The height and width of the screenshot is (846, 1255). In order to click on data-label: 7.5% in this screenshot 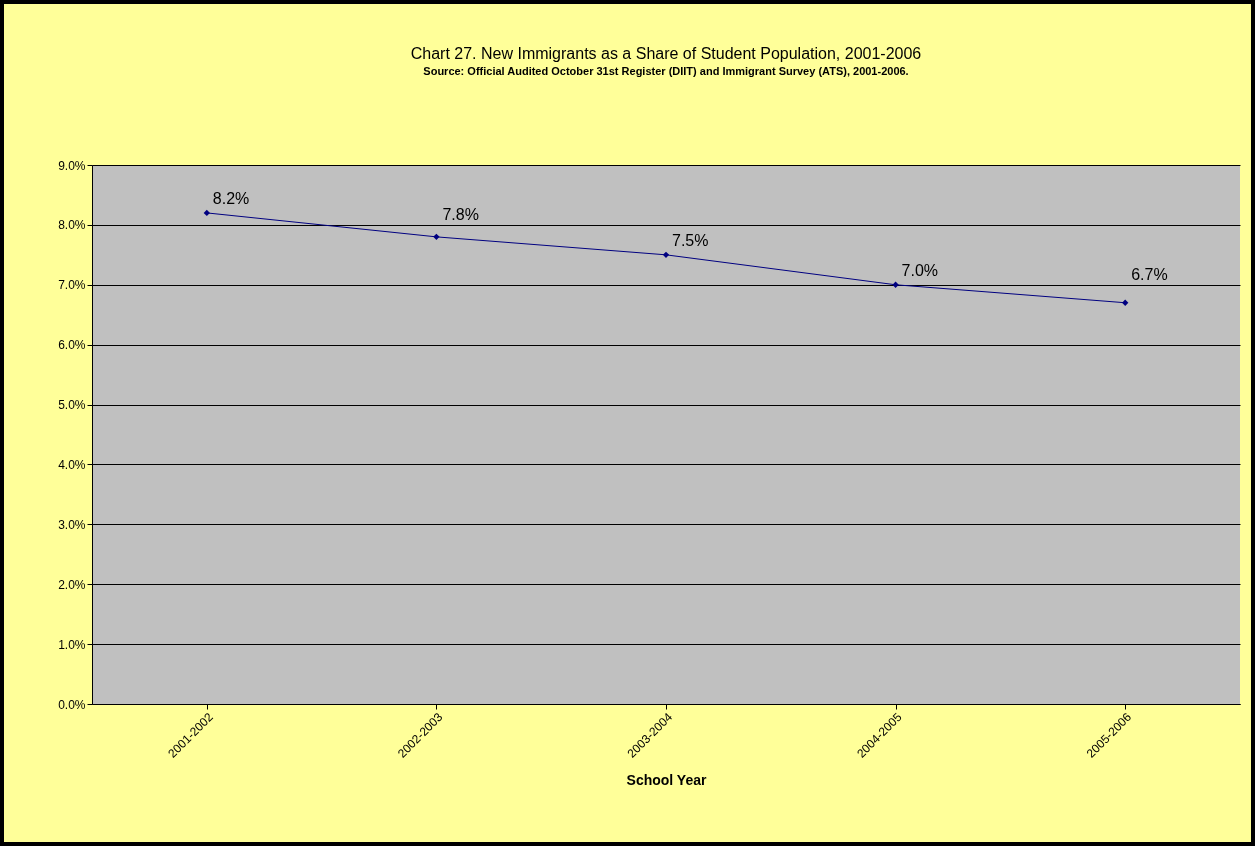, I will do `click(690, 240)`.